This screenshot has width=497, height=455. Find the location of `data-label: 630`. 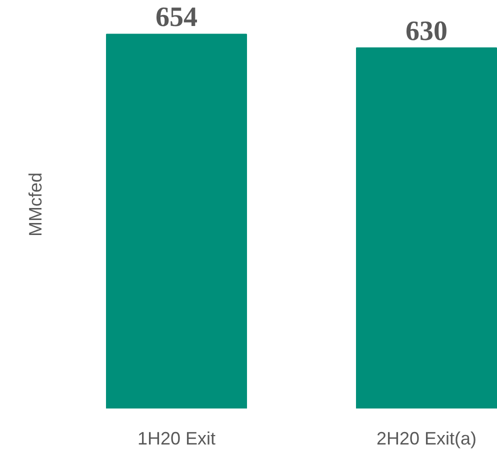

data-label: 630 is located at coordinates (427, 31).